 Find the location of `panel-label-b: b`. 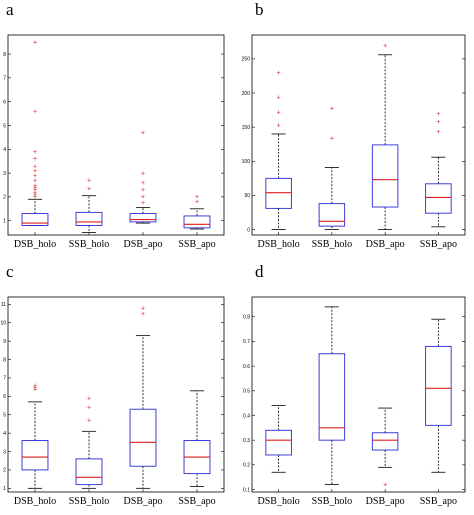

panel-label-b: b is located at coordinates (259, 9).